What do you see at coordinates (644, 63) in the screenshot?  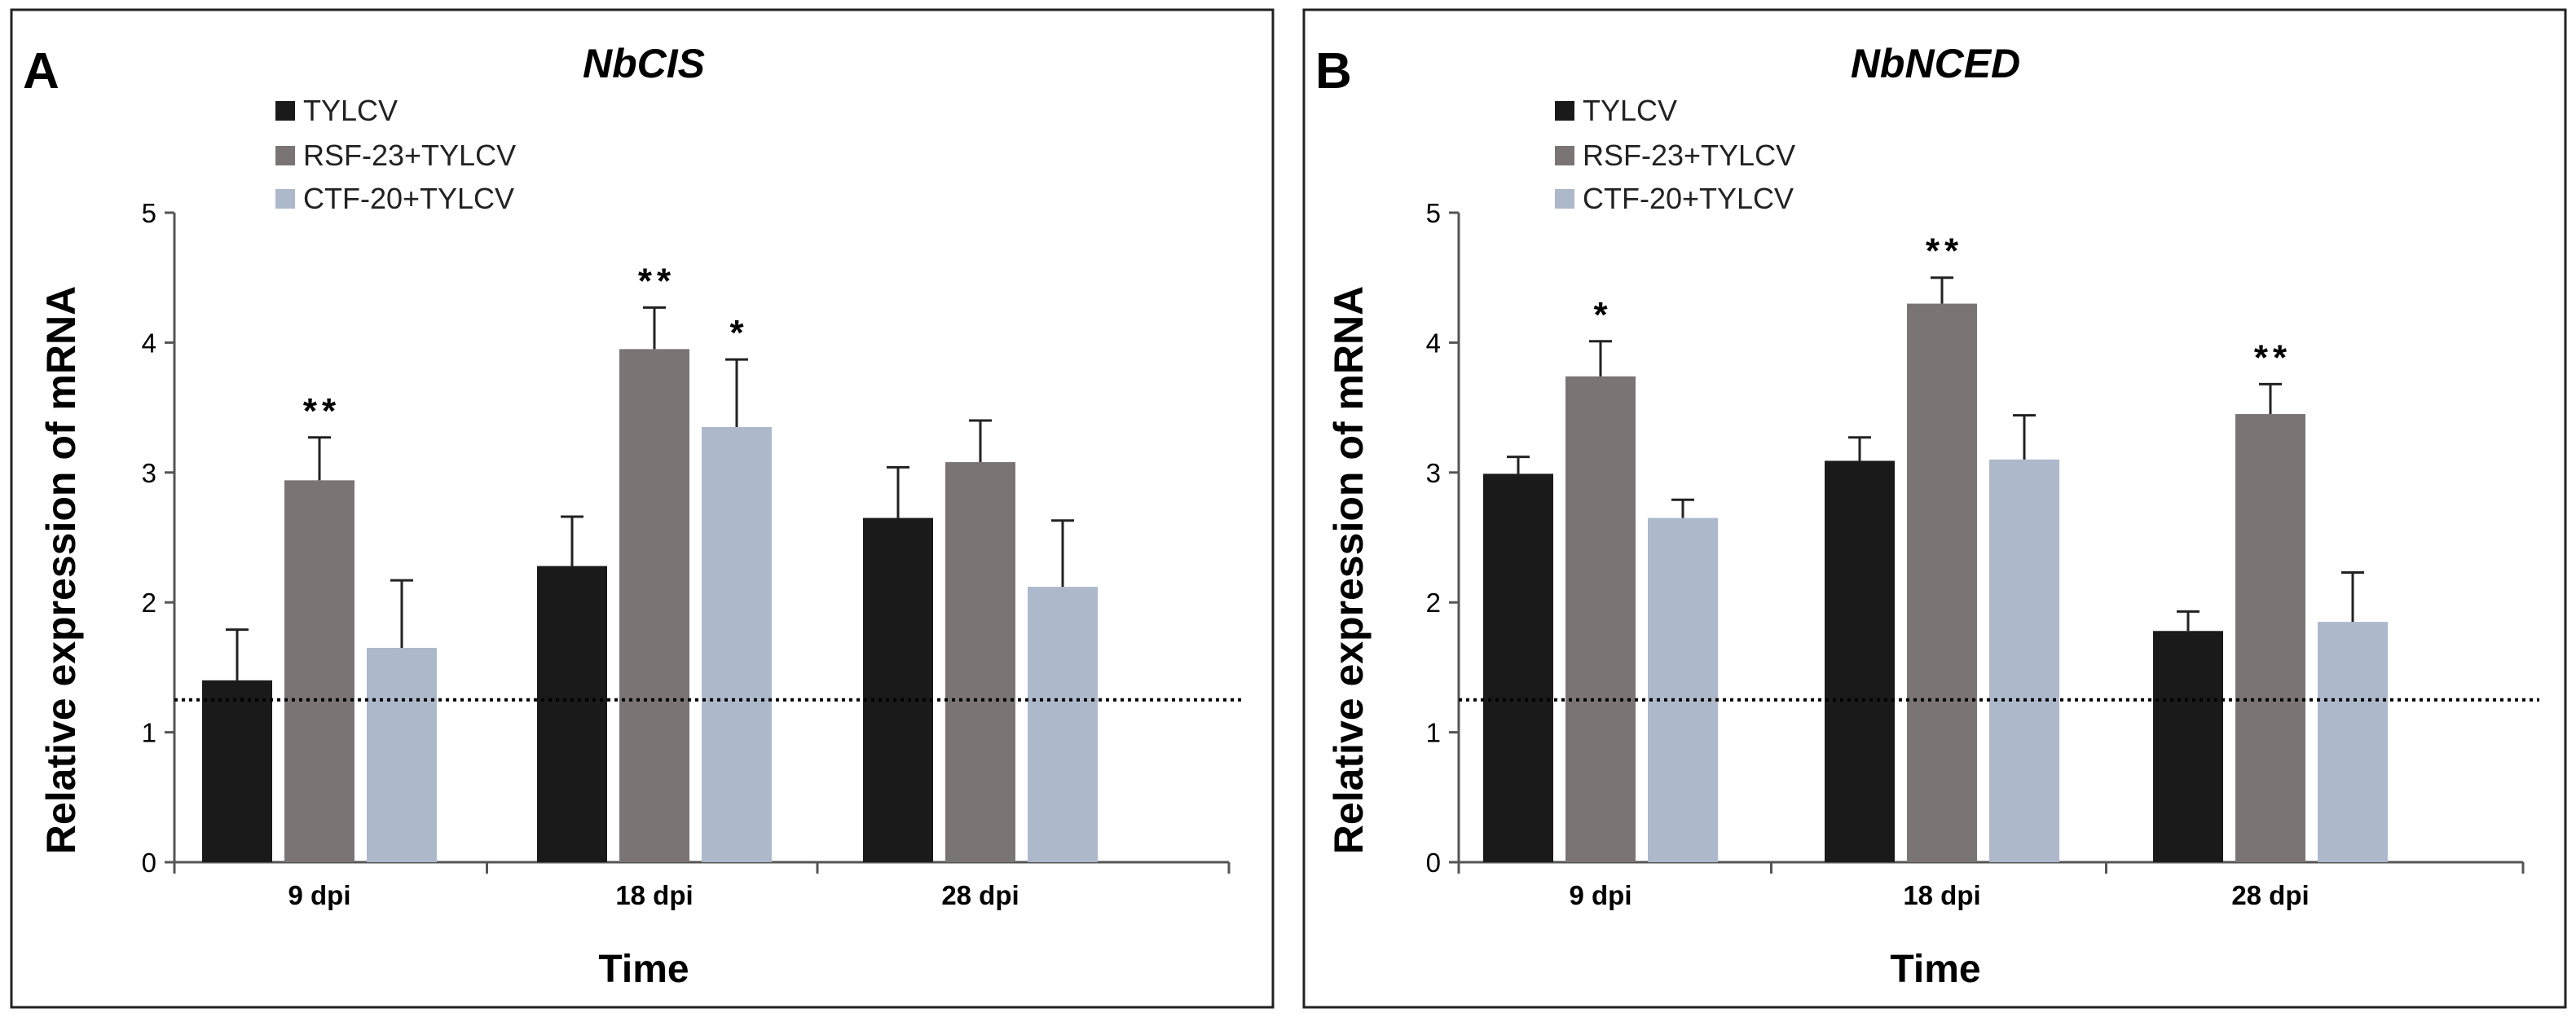 I see `chart-title: NbCIS` at bounding box center [644, 63].